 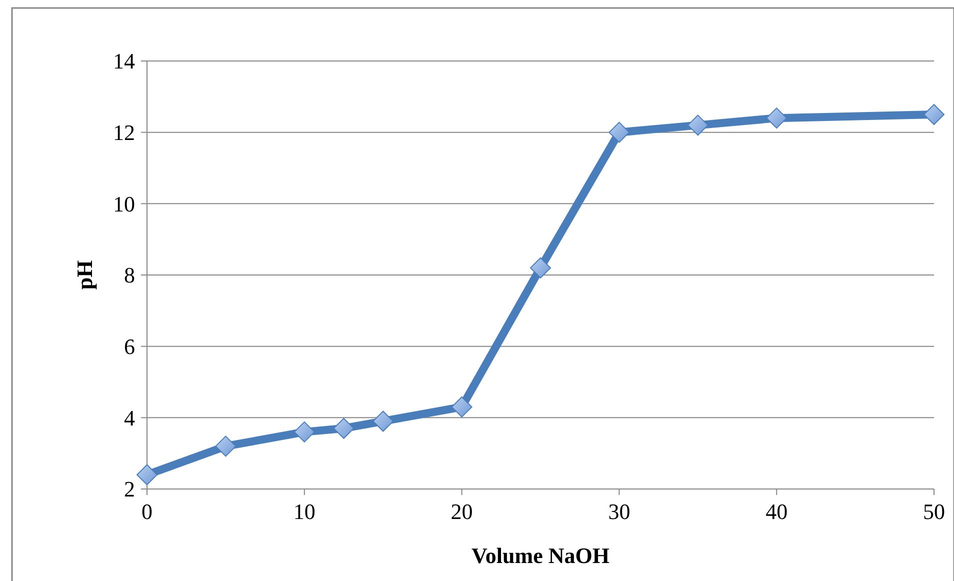 I want to click on x-tick-label: 30, so click(x=619, y=511).